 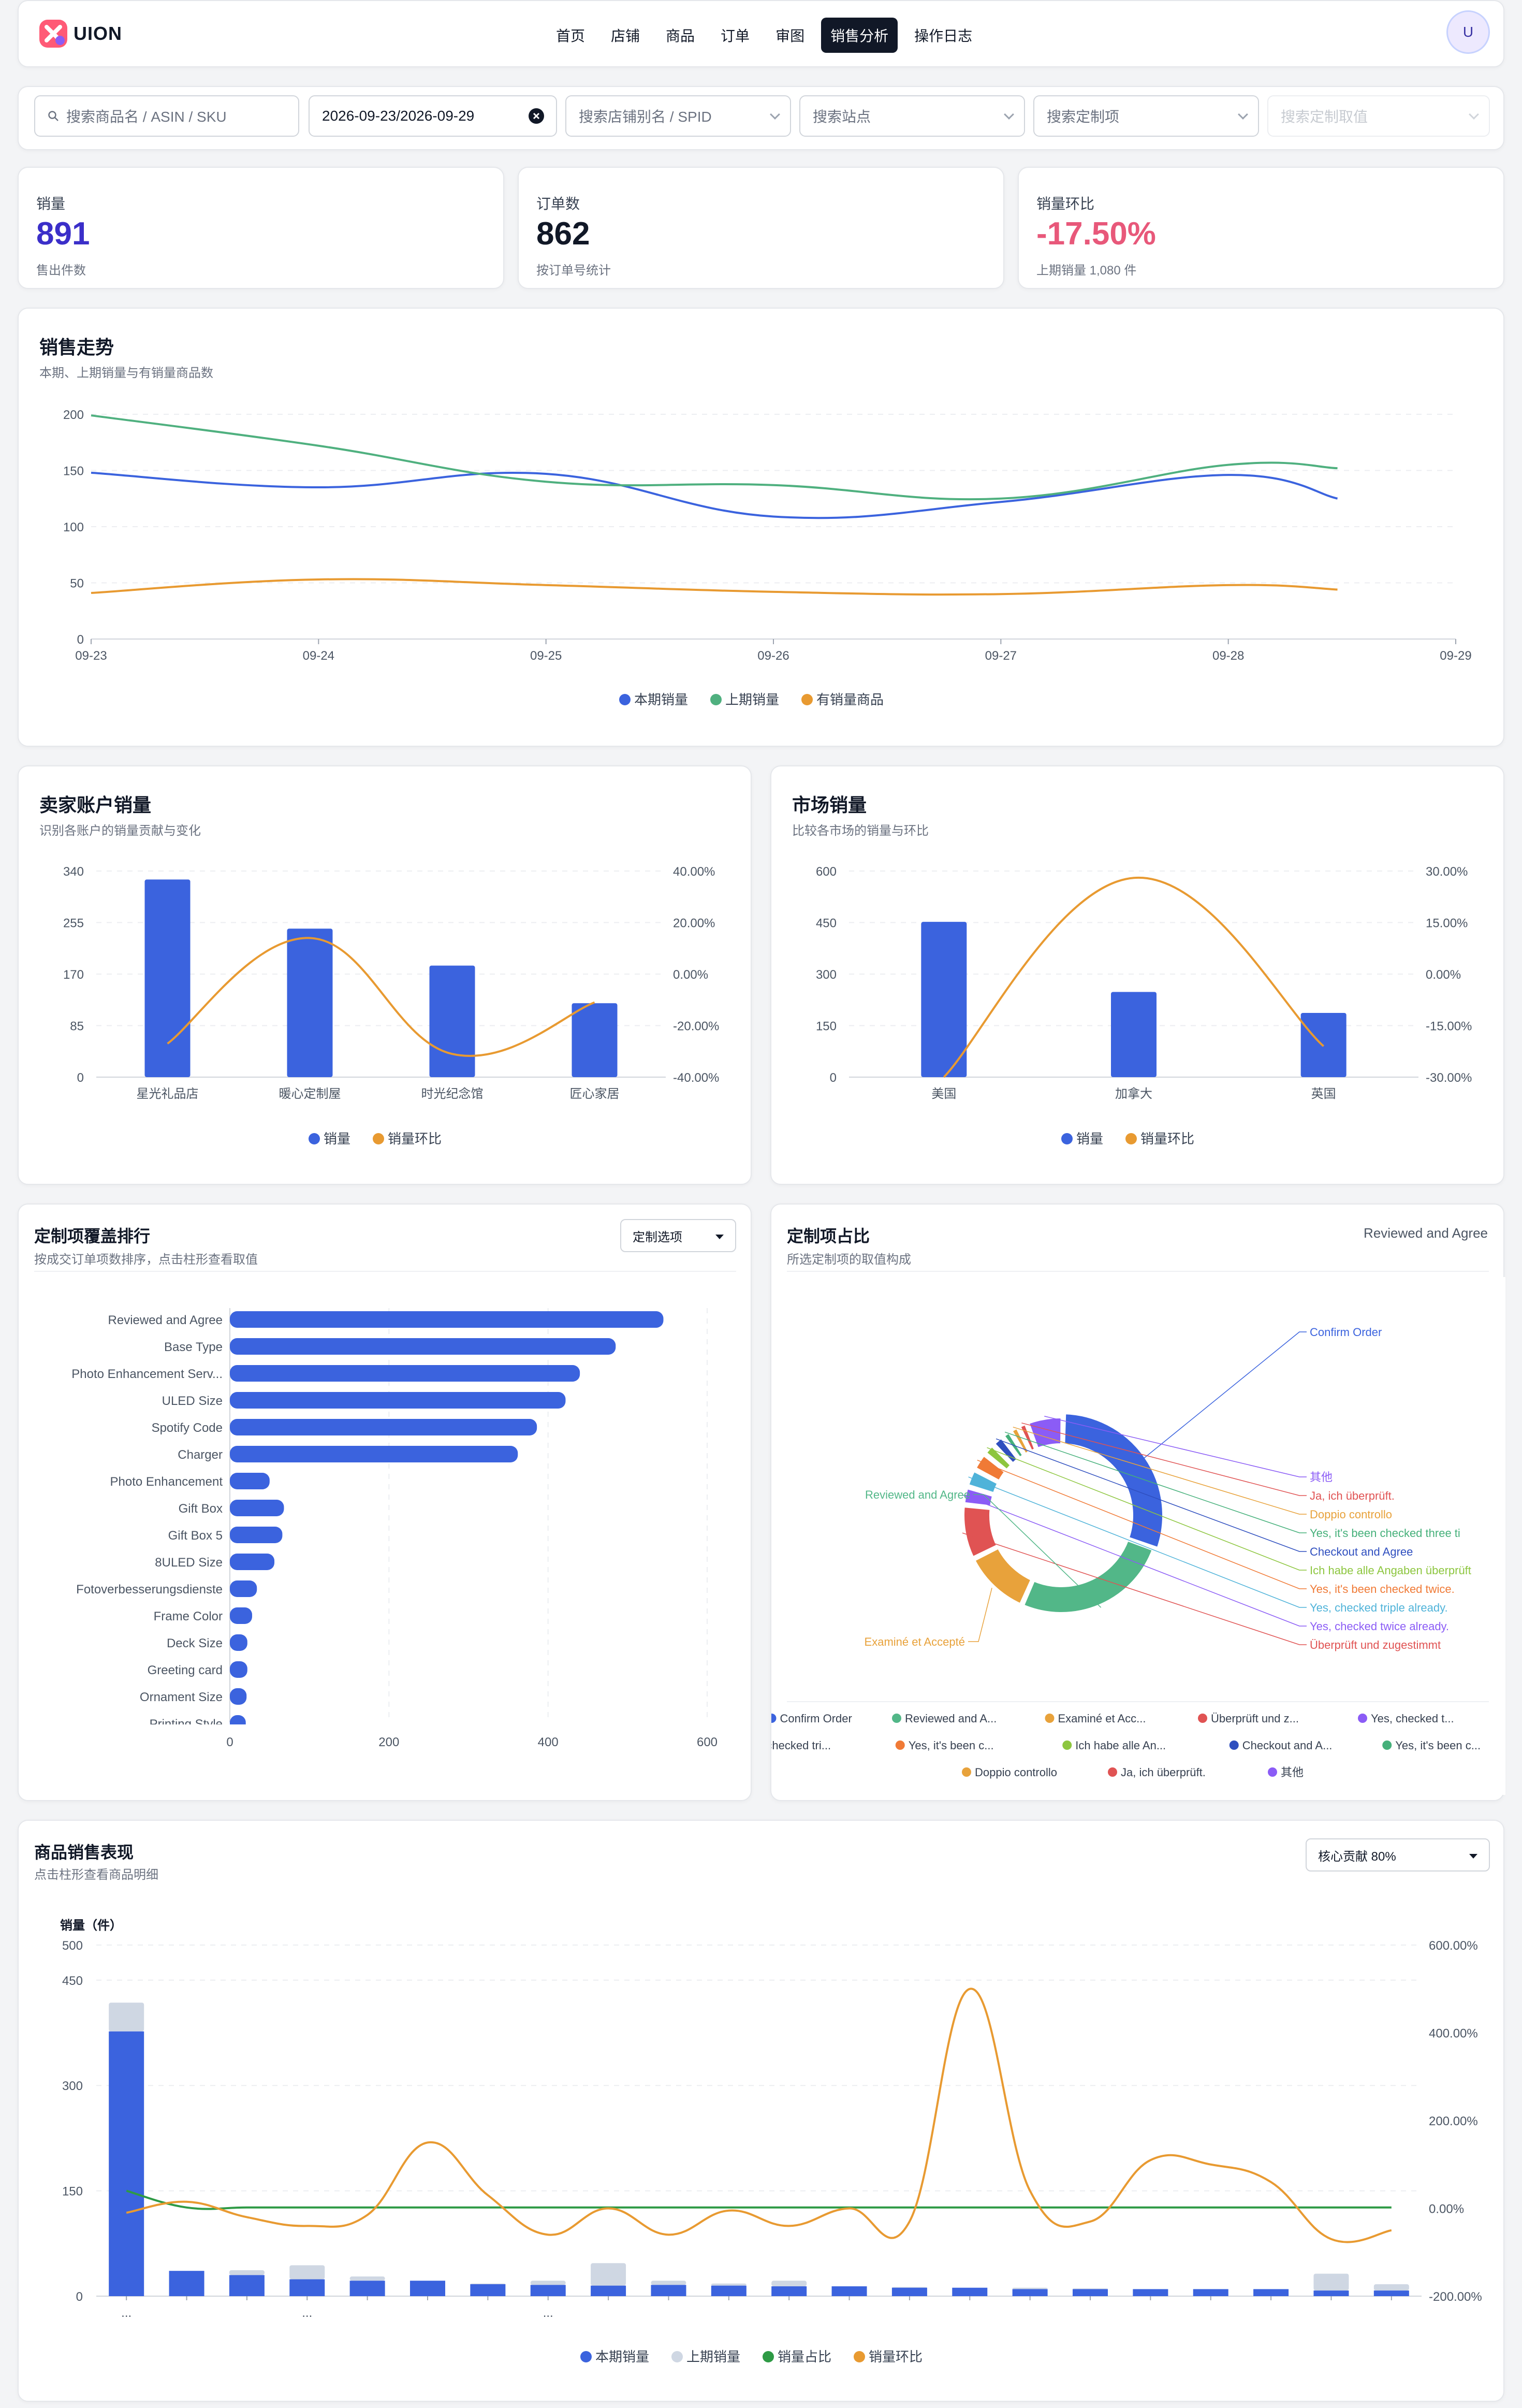 I want to click on clear-icon, so click(x=536, y=116).